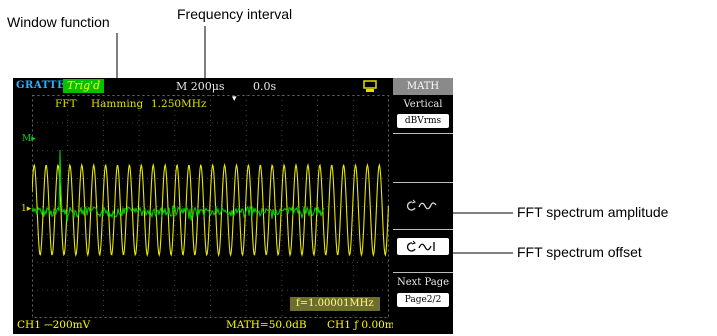 The width and height of the screenshot is (717, 336). I want to click on fft-amplitude-button, so click(423, 206).